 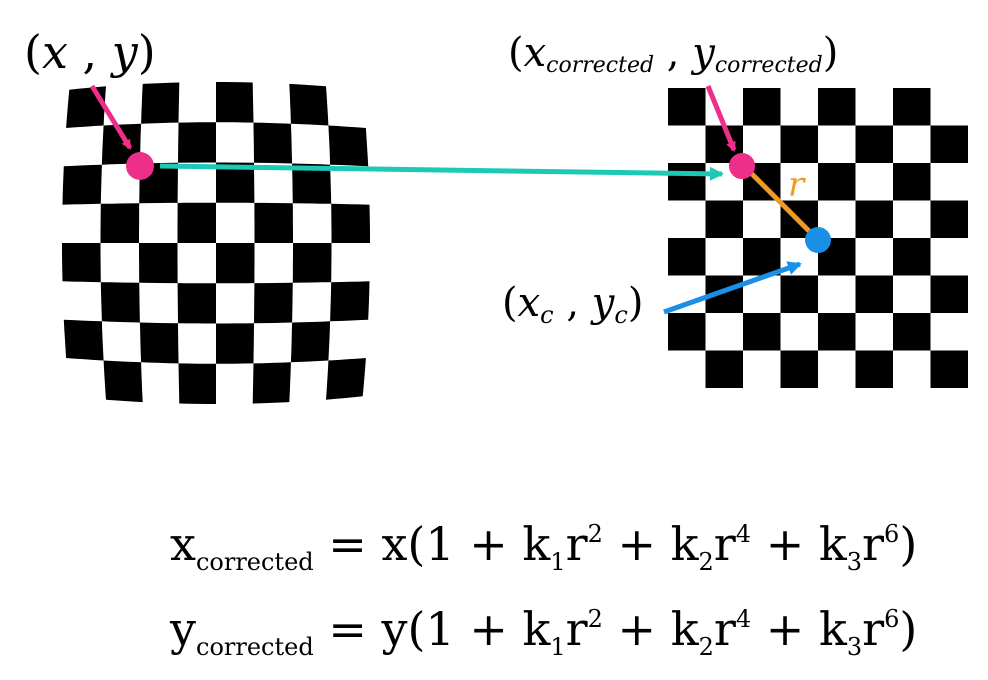 What do you see at coordinates (441, 172) in the screenshot?
I see `mapping-arrow` at bounding box center [441, 172].